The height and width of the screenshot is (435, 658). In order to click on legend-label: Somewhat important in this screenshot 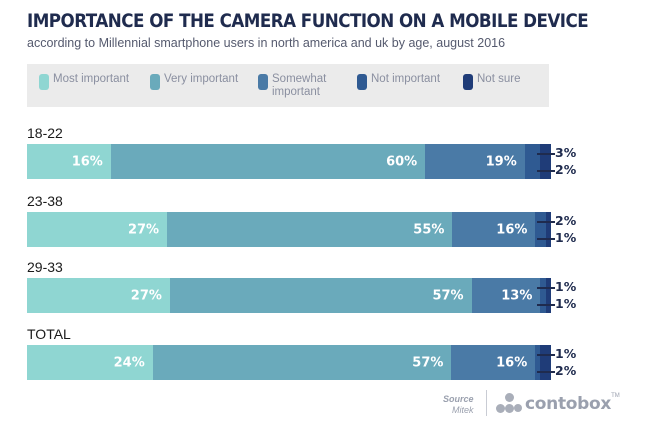, I will do `click(299, 85)`.